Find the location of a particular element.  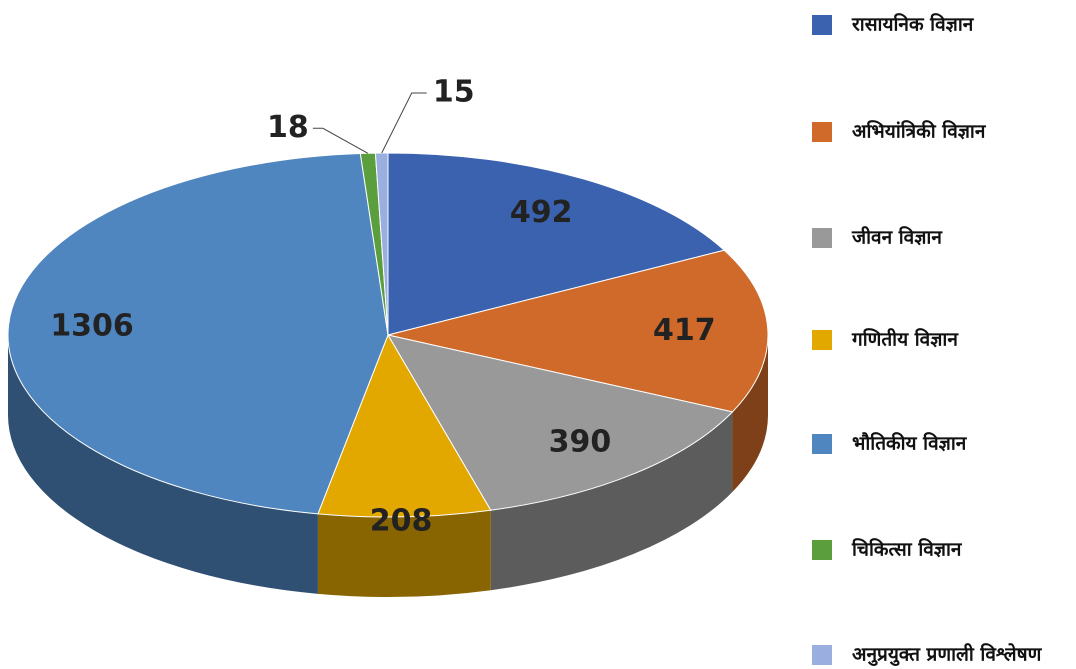

legend-label: जीवन विज्ञान is located at coordinates (897, 237).